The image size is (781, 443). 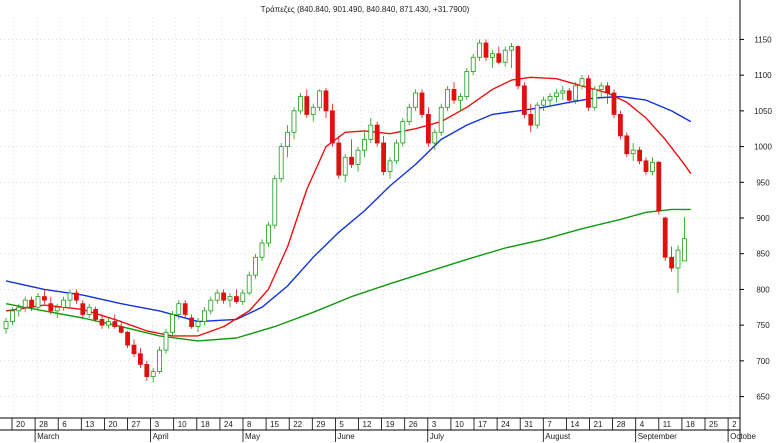 What do you see at coordinates (252, 436) in the screenshot?
I see `x-month-label: May` at bounding box center [252, 436].